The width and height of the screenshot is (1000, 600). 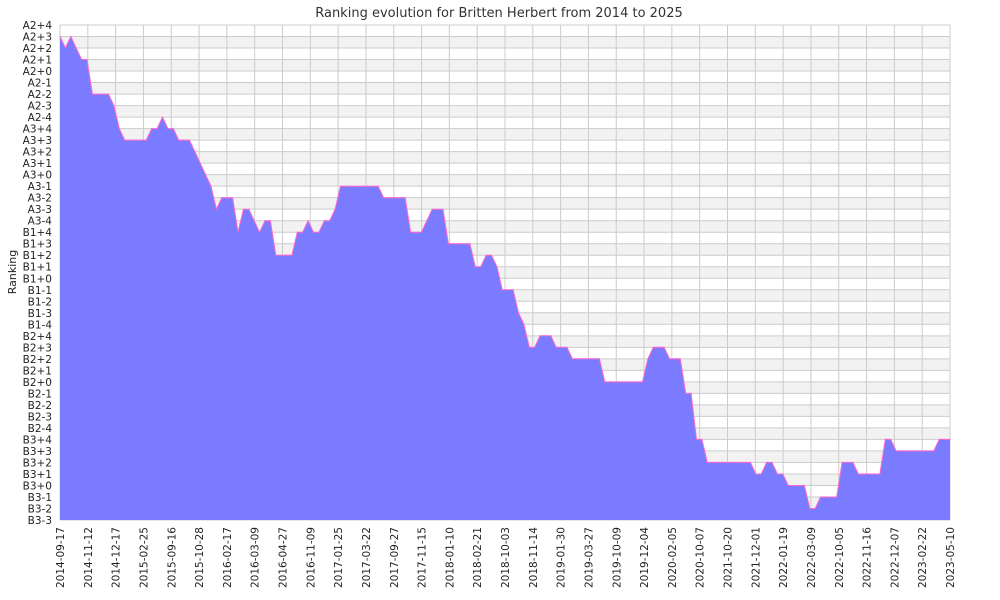 I want to click on y-tick-label: A2+2, so click(x=37, y=49).